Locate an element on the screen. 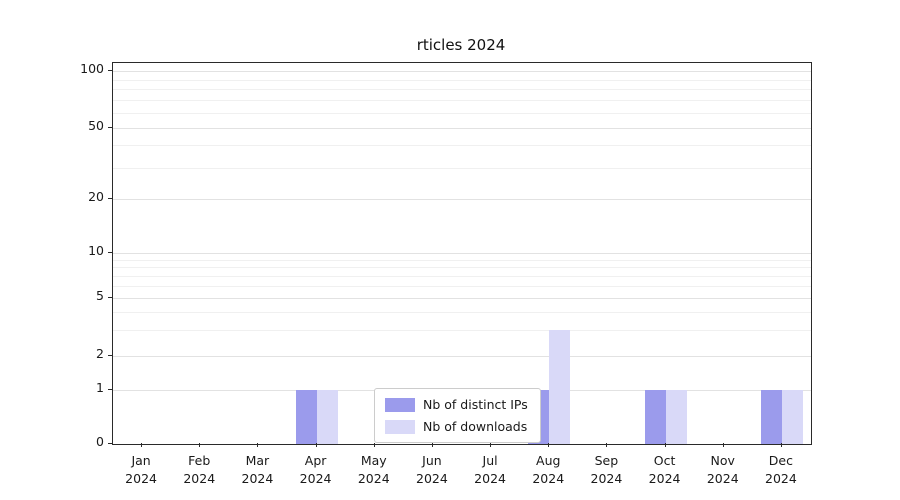  y-tick-label: 0 is located at coordinates (100, 441).